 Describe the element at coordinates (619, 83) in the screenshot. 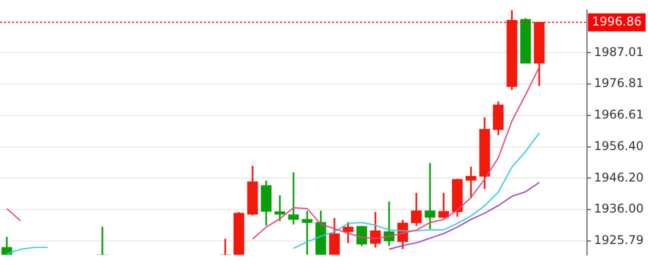

I see `y-tick-label: 1976.81` at that location.